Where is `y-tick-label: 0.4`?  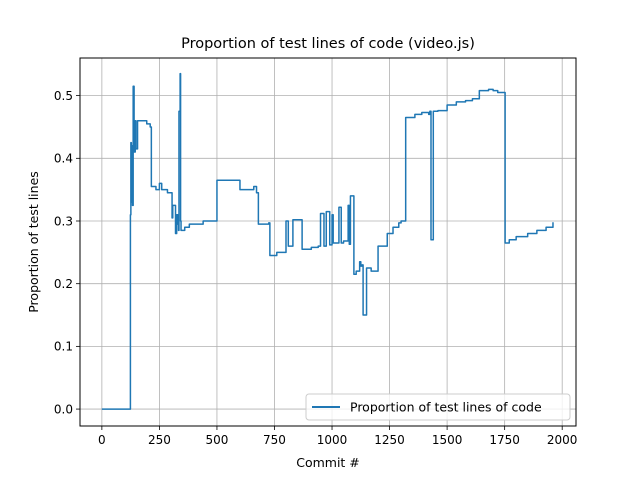 y-tick-label: 0.4 is located at coordinates (63, 159).